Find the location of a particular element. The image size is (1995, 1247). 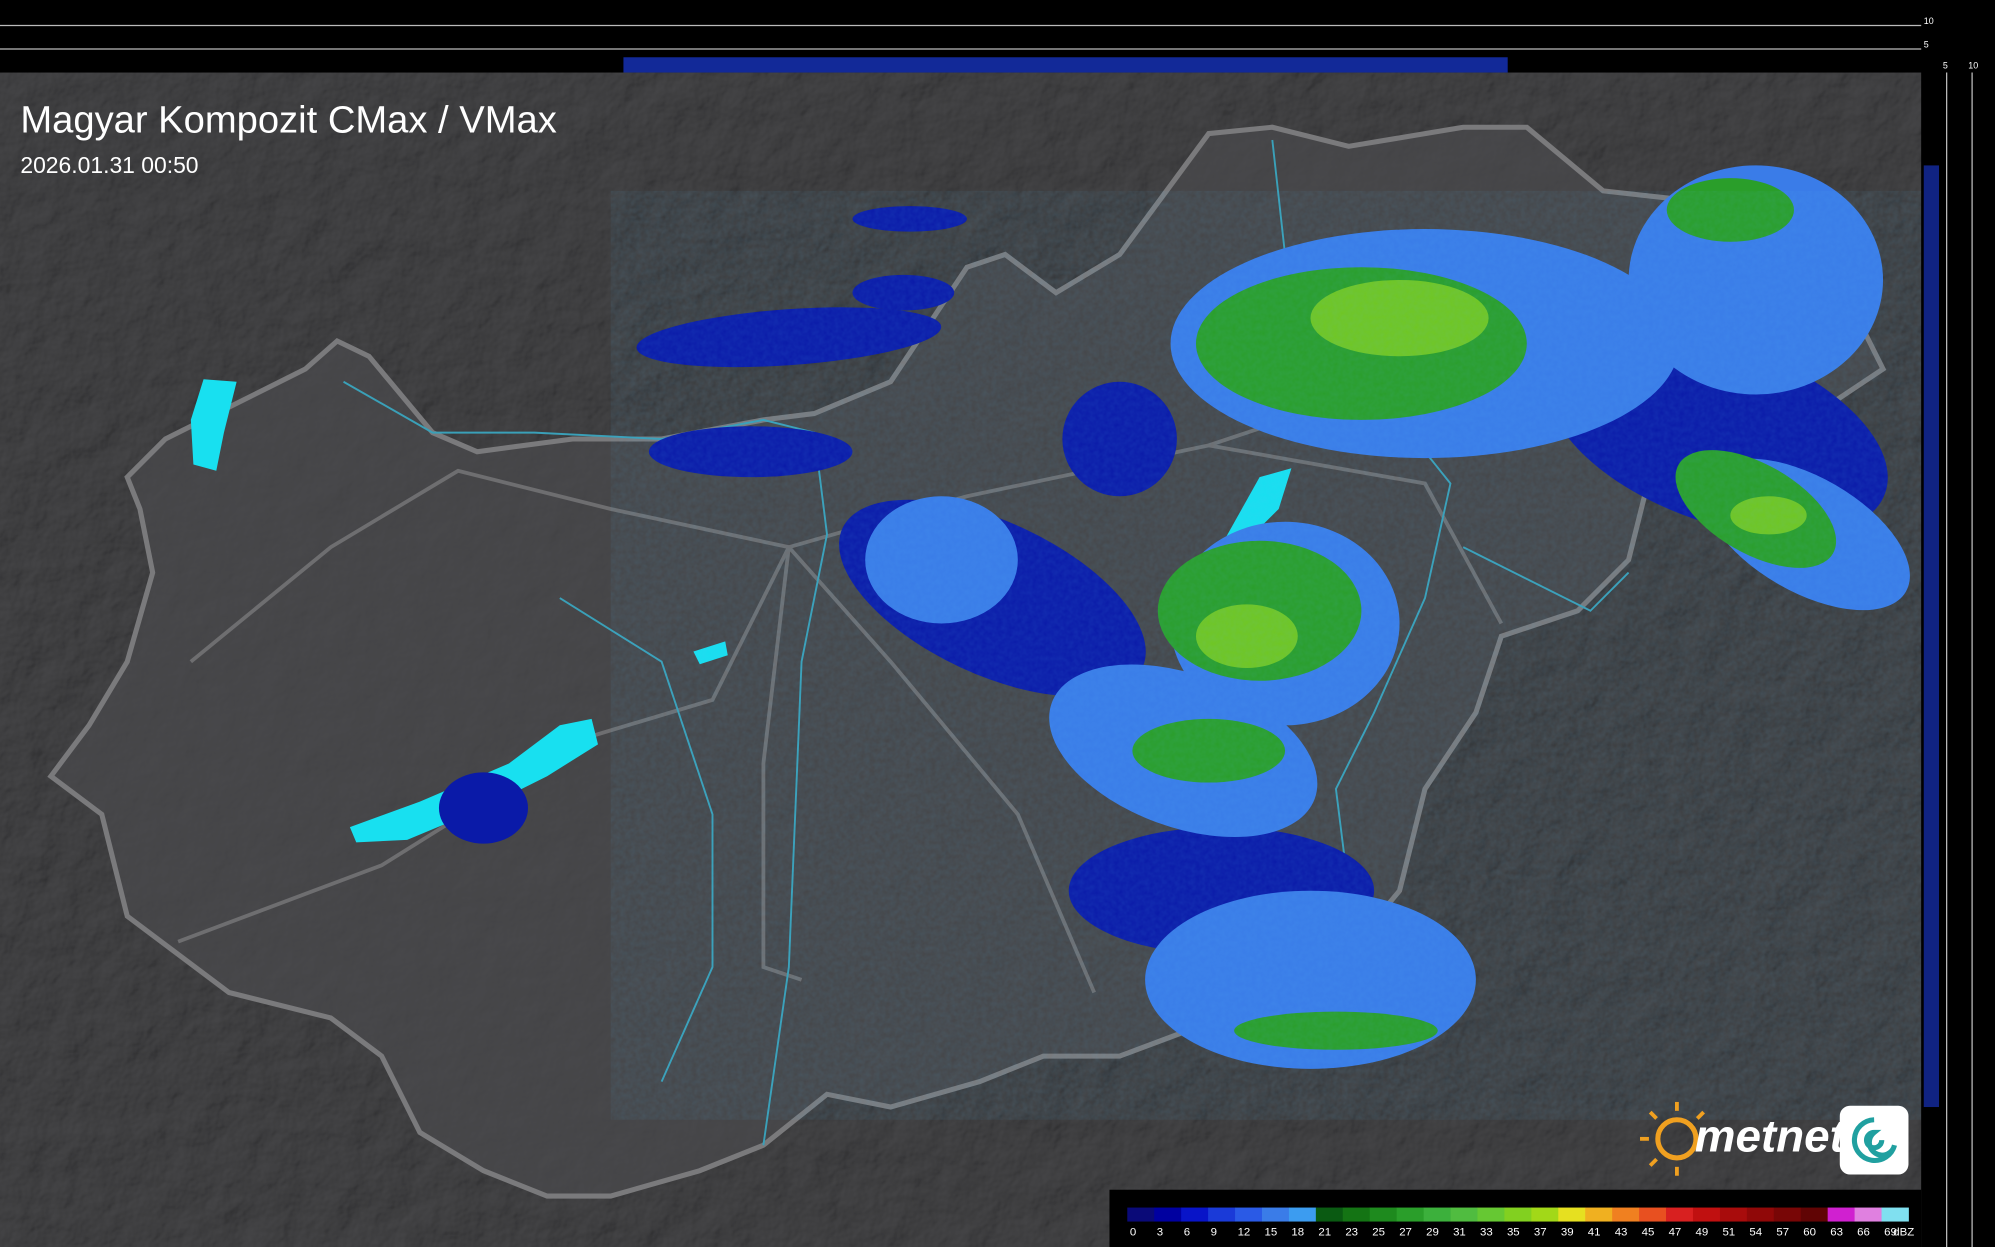

logo-text: metnet is located at coordinates (1771, 1136).